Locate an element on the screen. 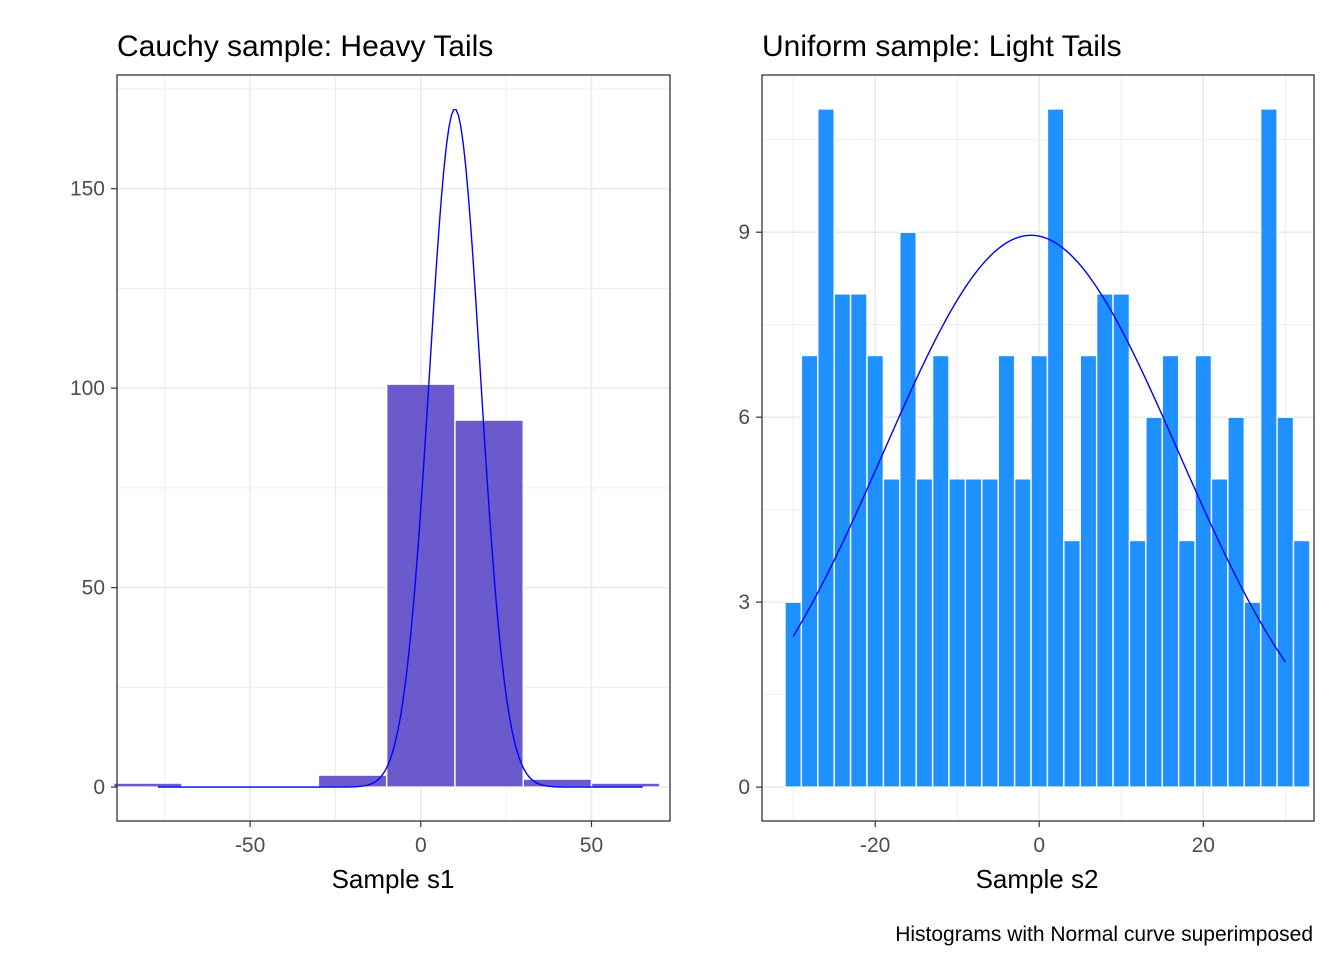 The image size is (1344, 960). uniform-x-tick-label: 20 is located at coordinates (1203, 845).